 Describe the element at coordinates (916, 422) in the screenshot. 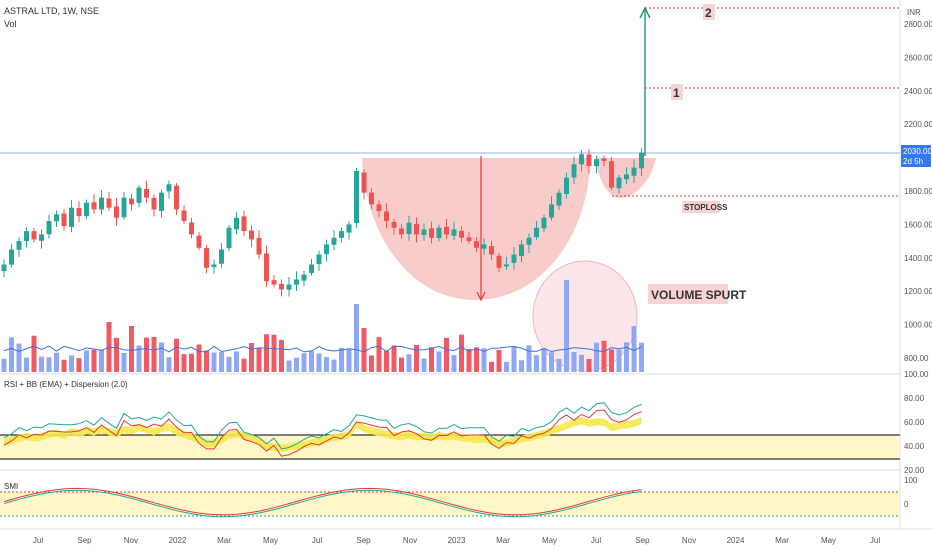

I see `rsi-axis: 100.00 80.00 60.00 40.00 20.00` at that location.